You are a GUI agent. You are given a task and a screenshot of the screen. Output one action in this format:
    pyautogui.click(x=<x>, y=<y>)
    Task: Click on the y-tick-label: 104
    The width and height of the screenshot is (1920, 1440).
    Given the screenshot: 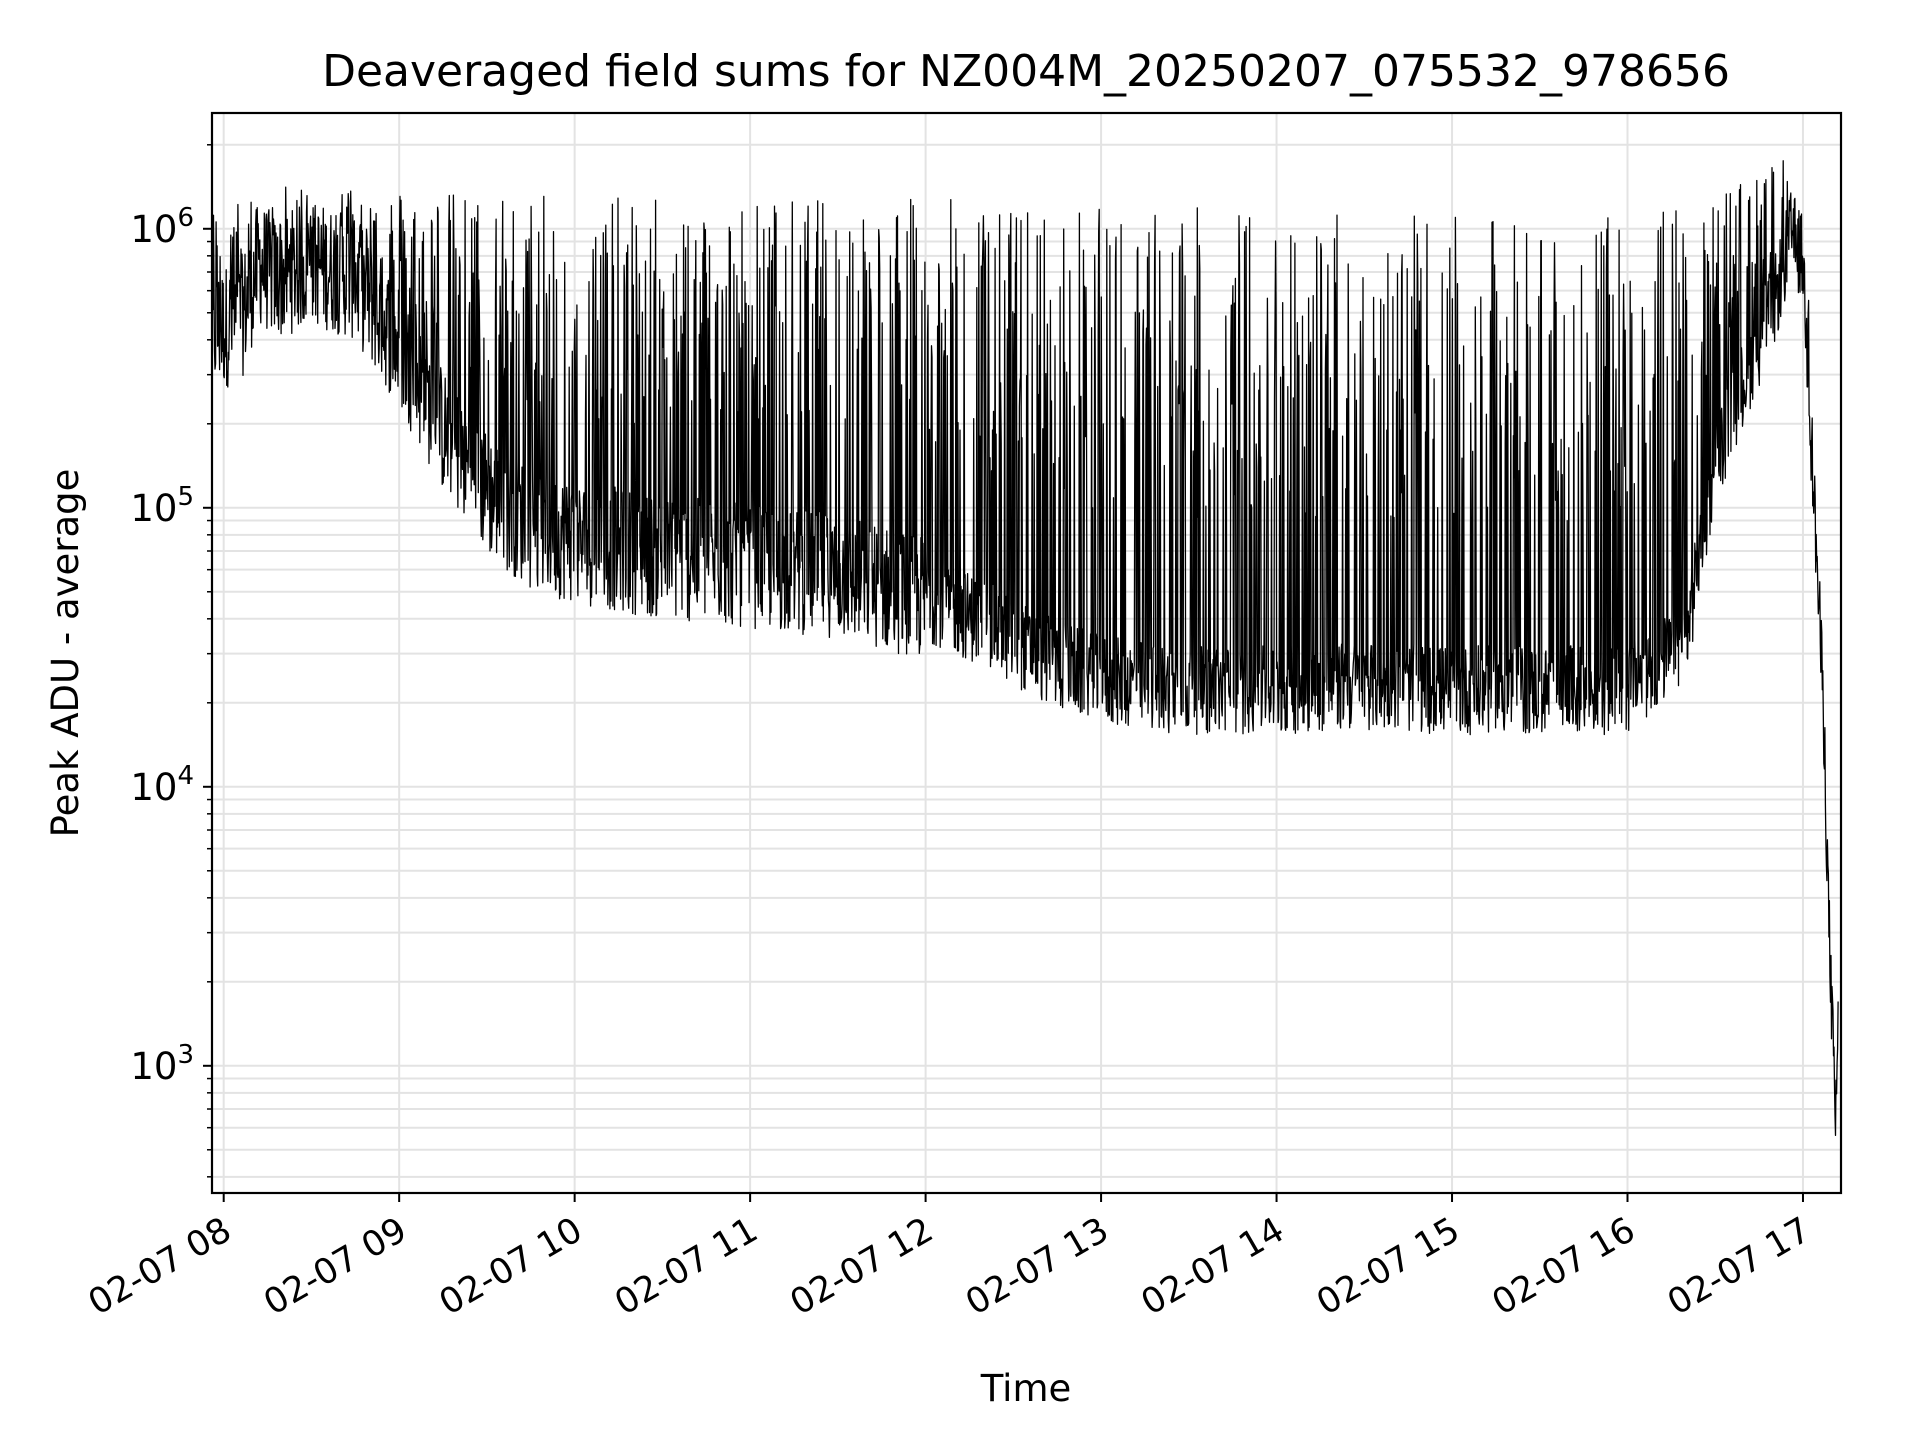 What is the action you would take?
    pyautogui.click(x=162, y=785)
    